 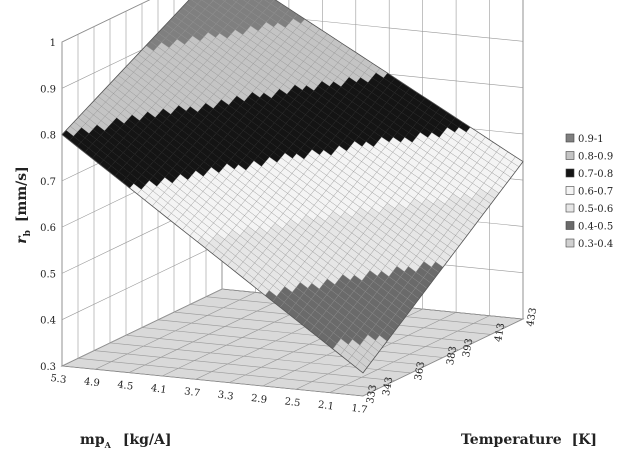 What do you see at coordinates (22, 194) in the screenshot?
I see `z-axis-label-units: [mm/s]` at bounding box center [22, 194].